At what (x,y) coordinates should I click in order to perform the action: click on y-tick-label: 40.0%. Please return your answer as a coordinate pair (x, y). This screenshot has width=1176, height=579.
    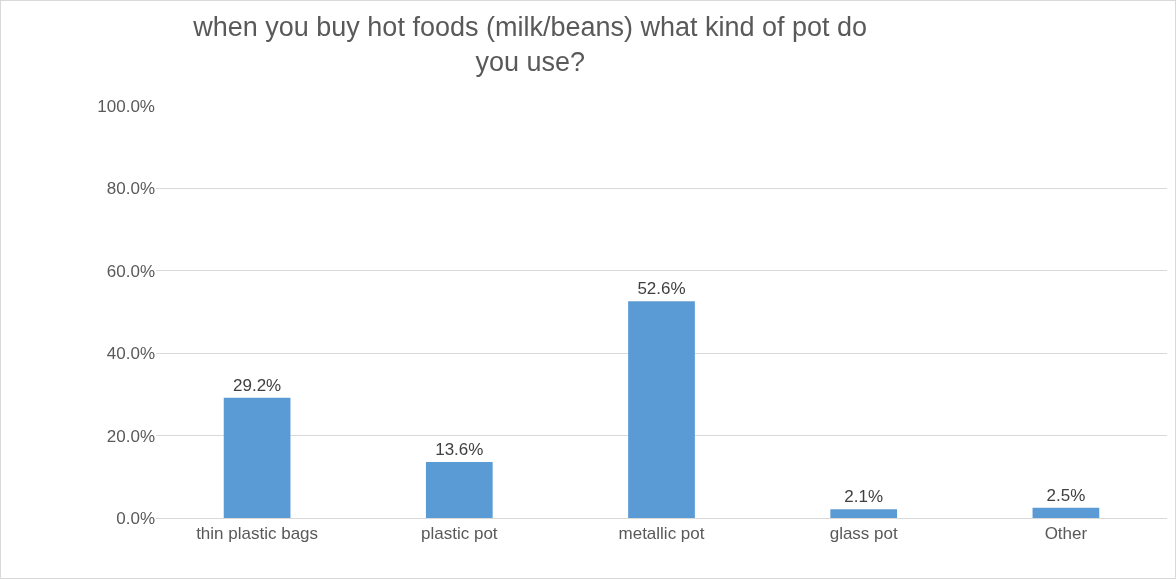
    Looking at the image, I should click on (130, 354).